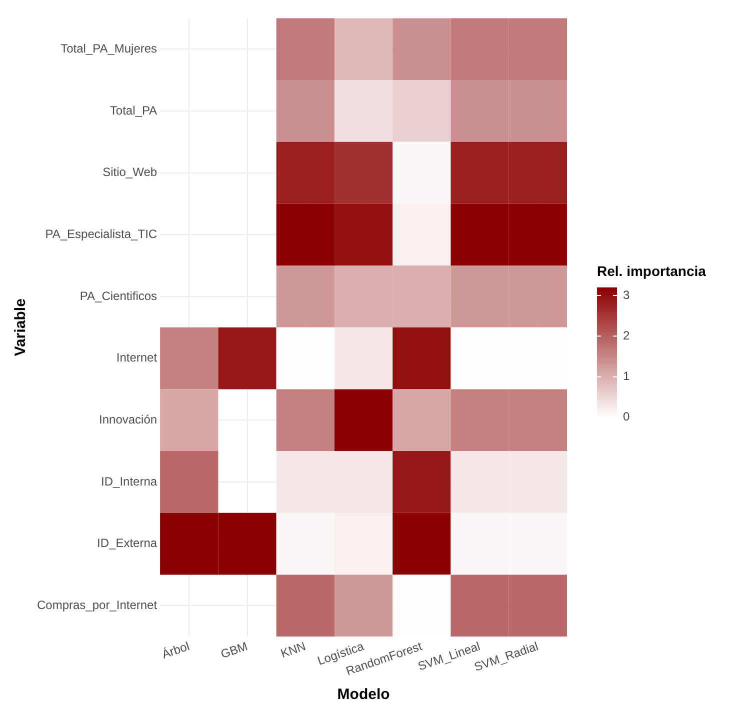  Describe the element at coordinates (176, 650) in the screenshot. I see `x-tick-label: Árbol` at that location.